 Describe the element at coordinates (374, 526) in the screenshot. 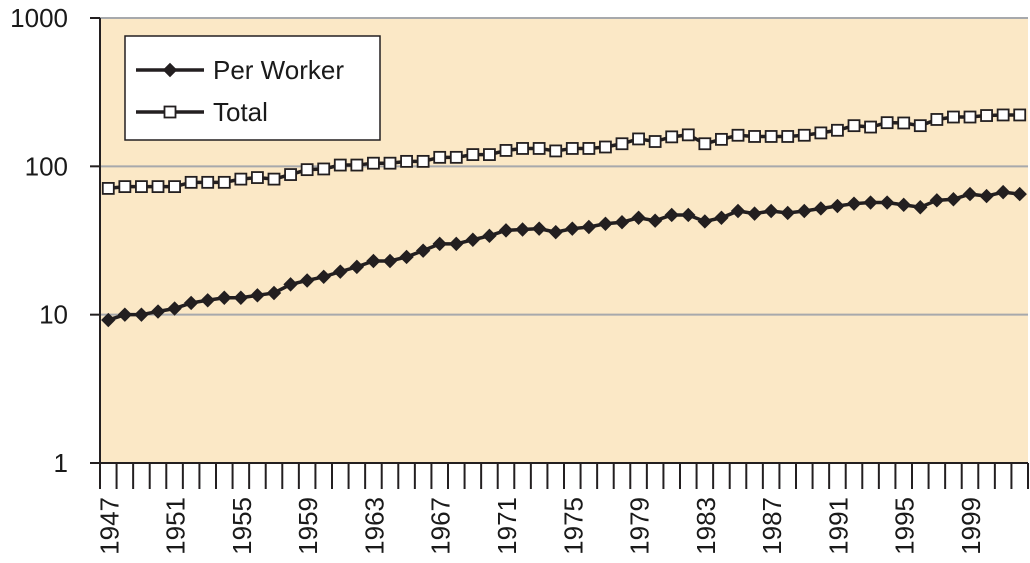

I see `x-tick-label: 1963` at that location.